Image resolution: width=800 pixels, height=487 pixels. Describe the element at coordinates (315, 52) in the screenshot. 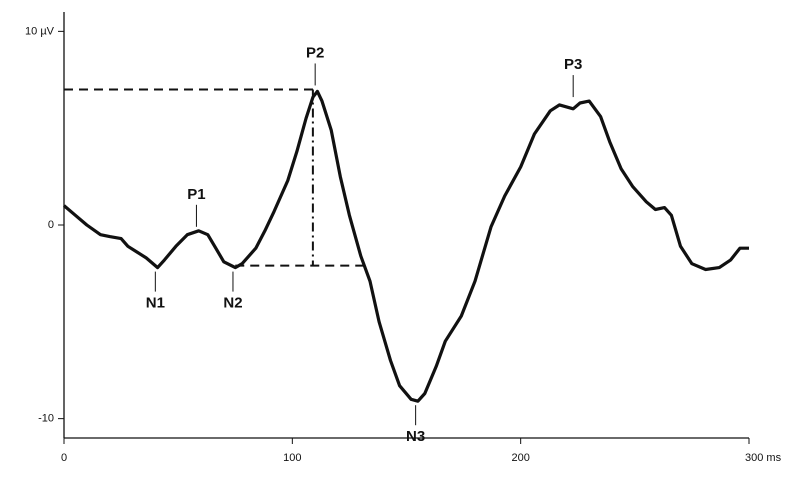

I see `annotation-label: P2` at that location.